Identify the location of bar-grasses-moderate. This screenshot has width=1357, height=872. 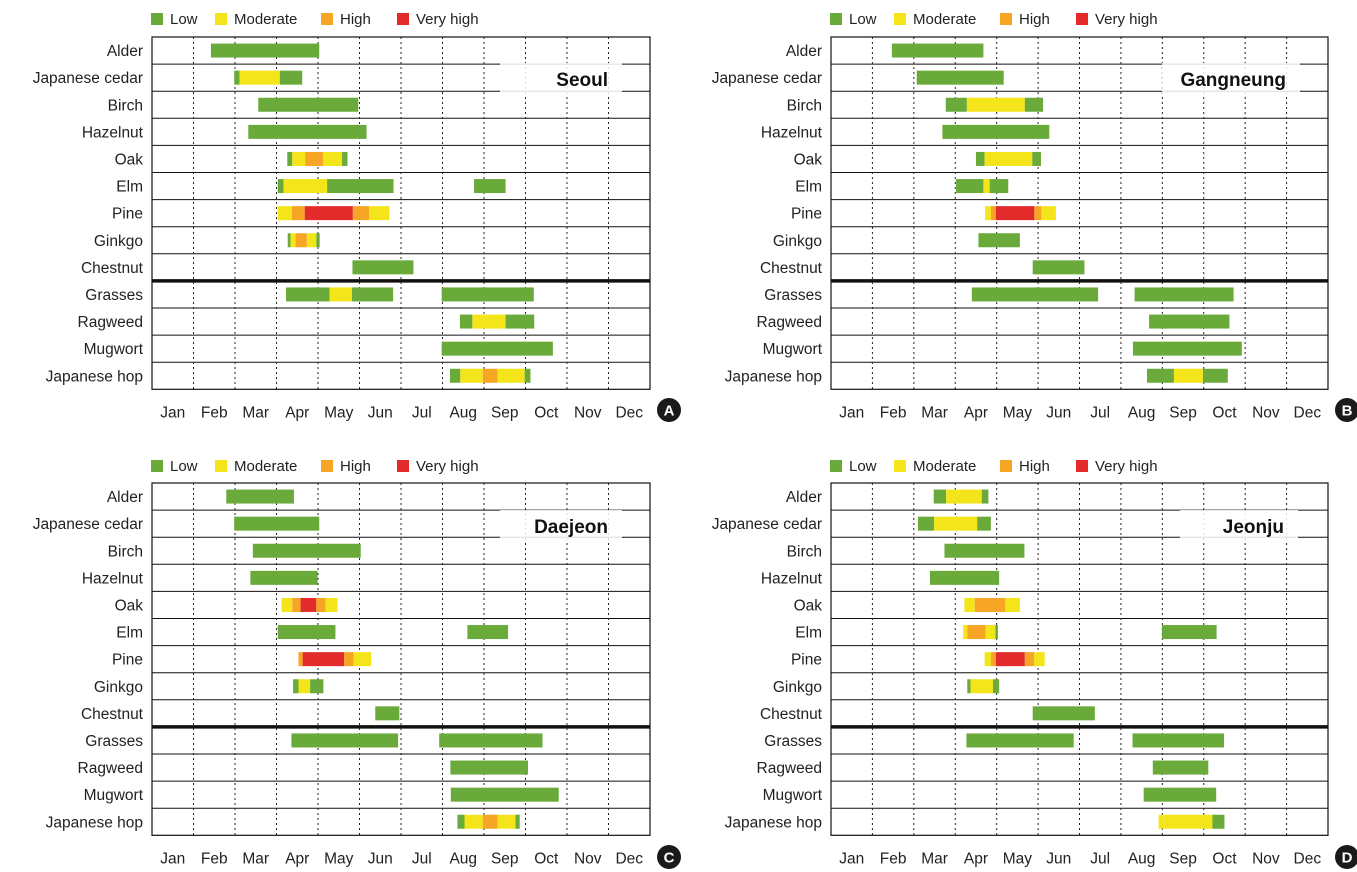
(341, 294).